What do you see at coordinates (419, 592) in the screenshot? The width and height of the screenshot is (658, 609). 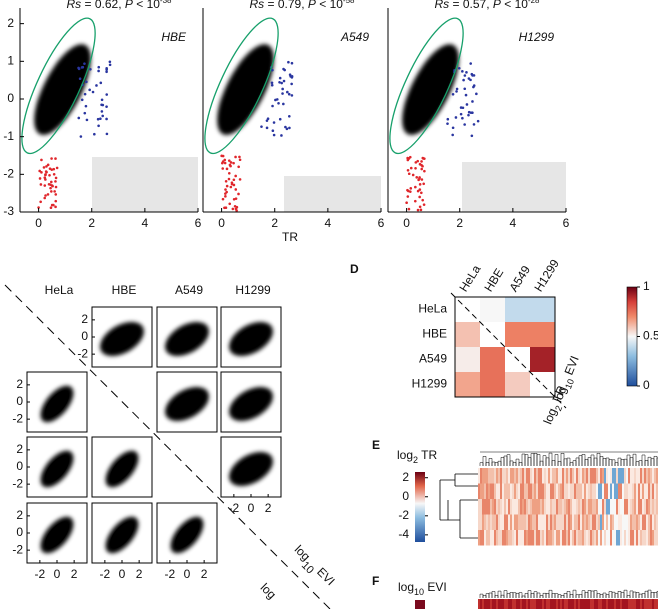 I see `label-sub: 10` at bounding box center [419, 592].